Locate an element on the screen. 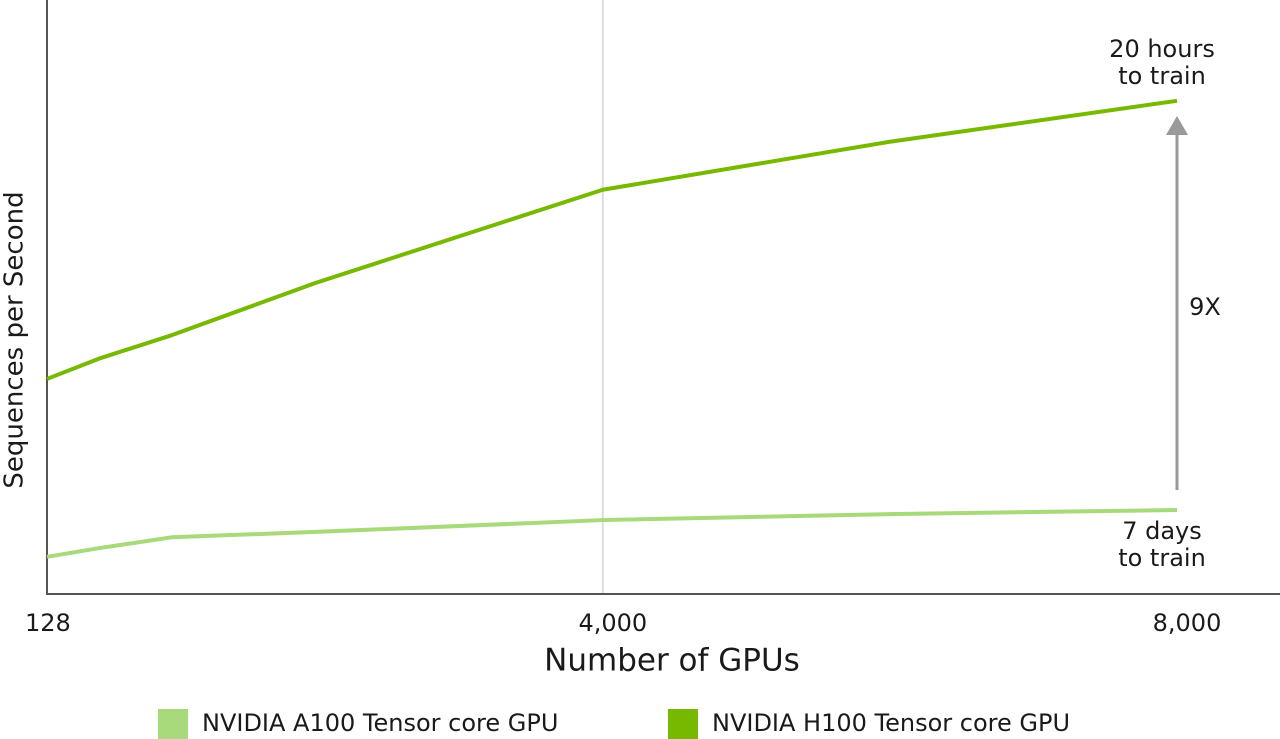 This screenshot has height=739, width=1280. annotation: 20 hours is located at coordinates (1162, 49).